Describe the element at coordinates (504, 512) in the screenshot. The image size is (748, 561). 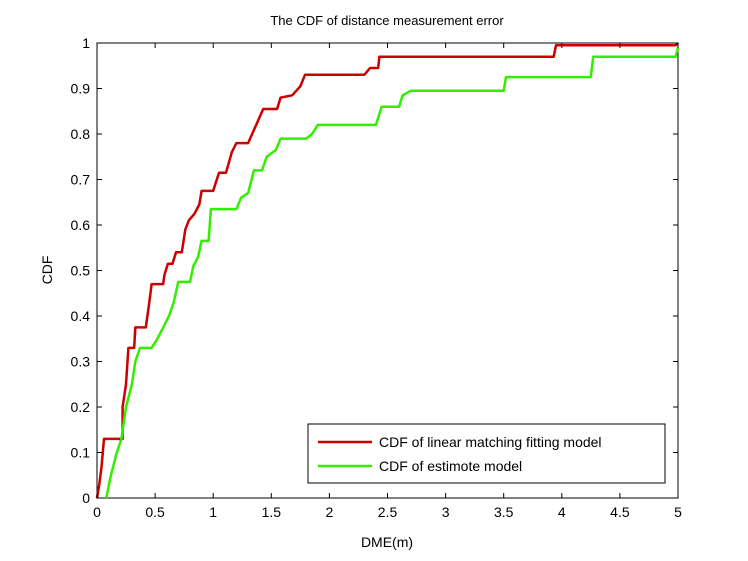
I see `x-tick-label: 3.5` at that location.